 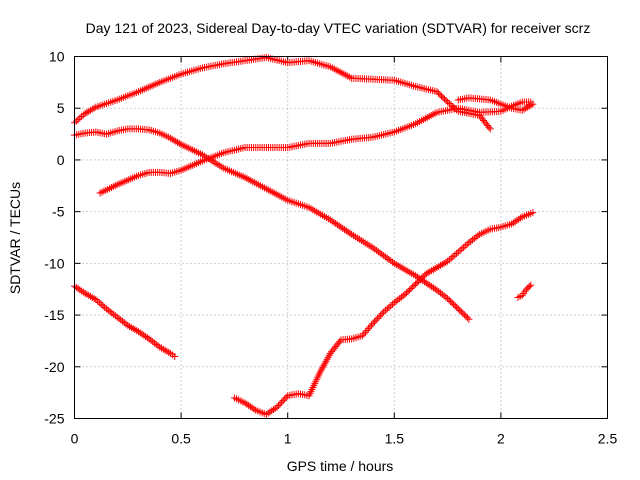 What do you see at coordinates (61, 160) in the screenshot?
I see `y-tick-label: 0` at bounding box center [61, 160].